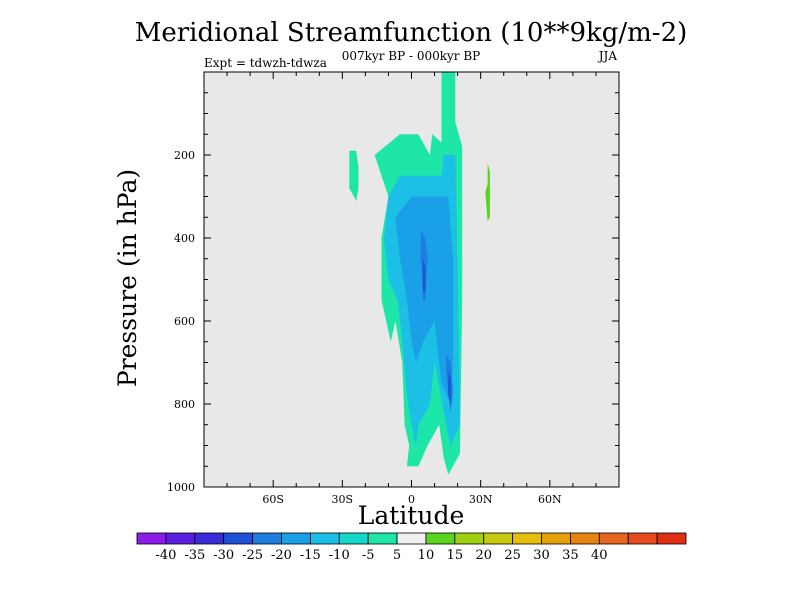 The image size is (800, 600). Describe the element at coordinates (252, 555) in the screenshot. I see `colorbar-label: -25` at that location.